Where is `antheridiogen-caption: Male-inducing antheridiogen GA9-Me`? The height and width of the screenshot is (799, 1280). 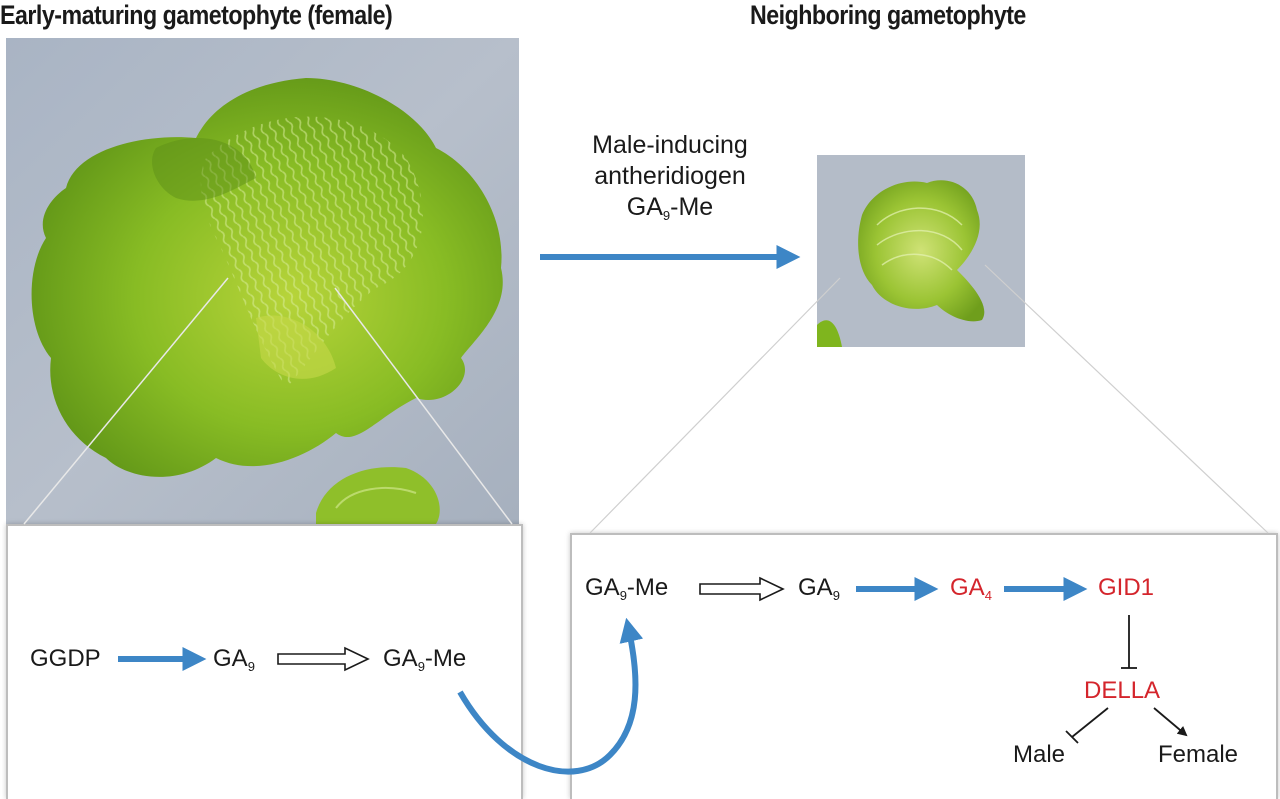
antheridiogen-caption: Male-inducing antheridiogen GA9-Me is located at coordinates (670, 176).